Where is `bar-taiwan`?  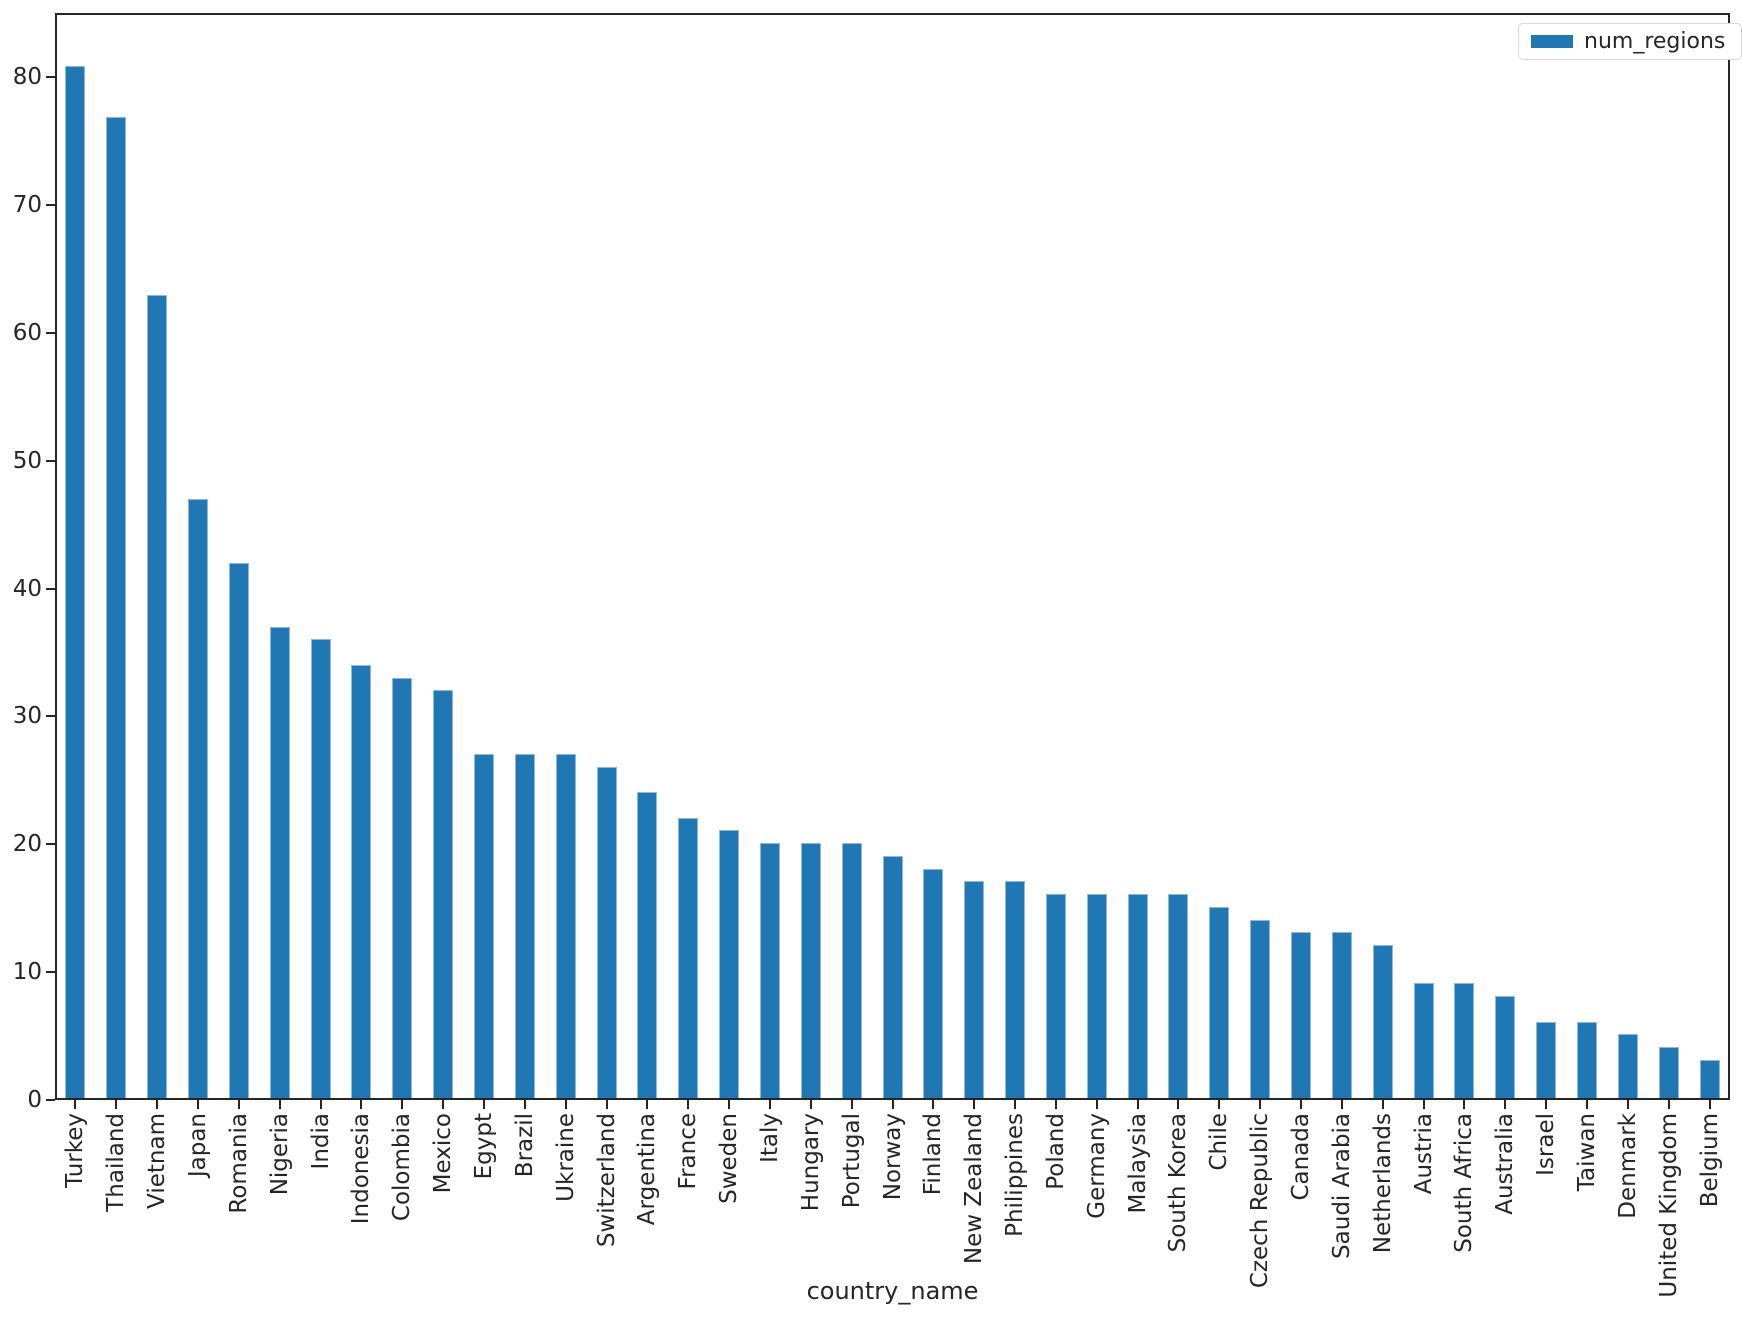 bar-taiwan is located at coordinates (1587, 1059).